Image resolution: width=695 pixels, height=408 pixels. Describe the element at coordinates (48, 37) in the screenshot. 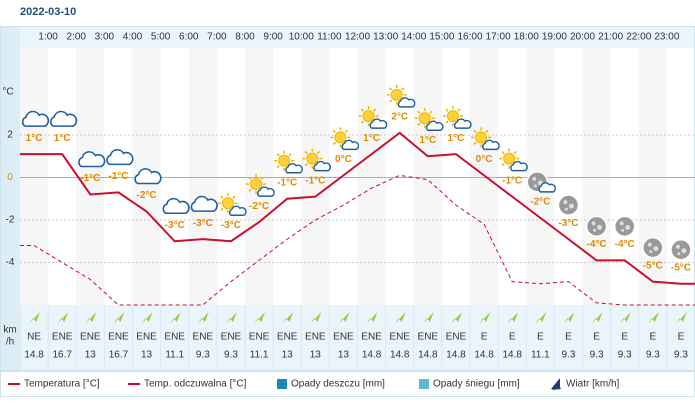

I see `hour-label: 1:00` at that location.